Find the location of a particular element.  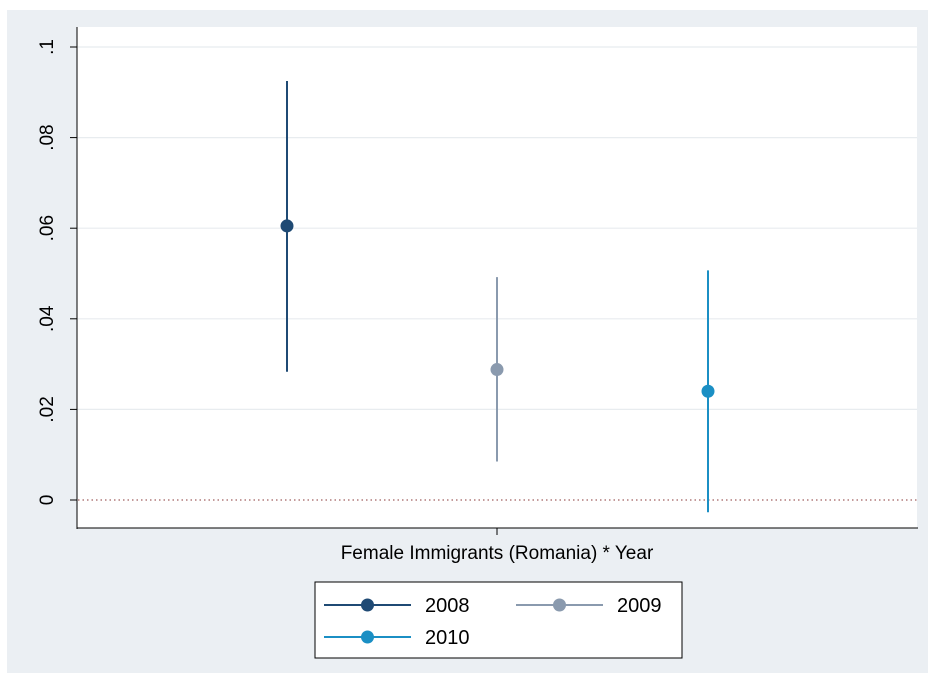

x-axis-label: Female Immigrants (Romania) * Year is located at coordinates (497, 553).